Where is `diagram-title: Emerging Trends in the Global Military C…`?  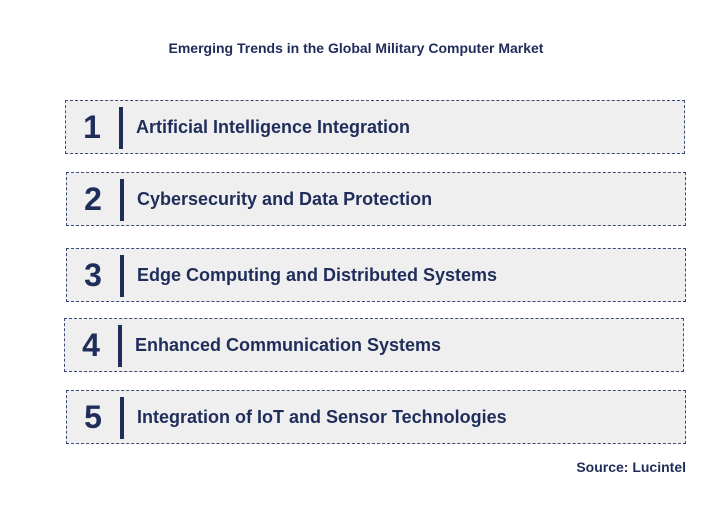 diagram-title: Emerging Trends in the Global Military C… is located at coordinates (356, 48).